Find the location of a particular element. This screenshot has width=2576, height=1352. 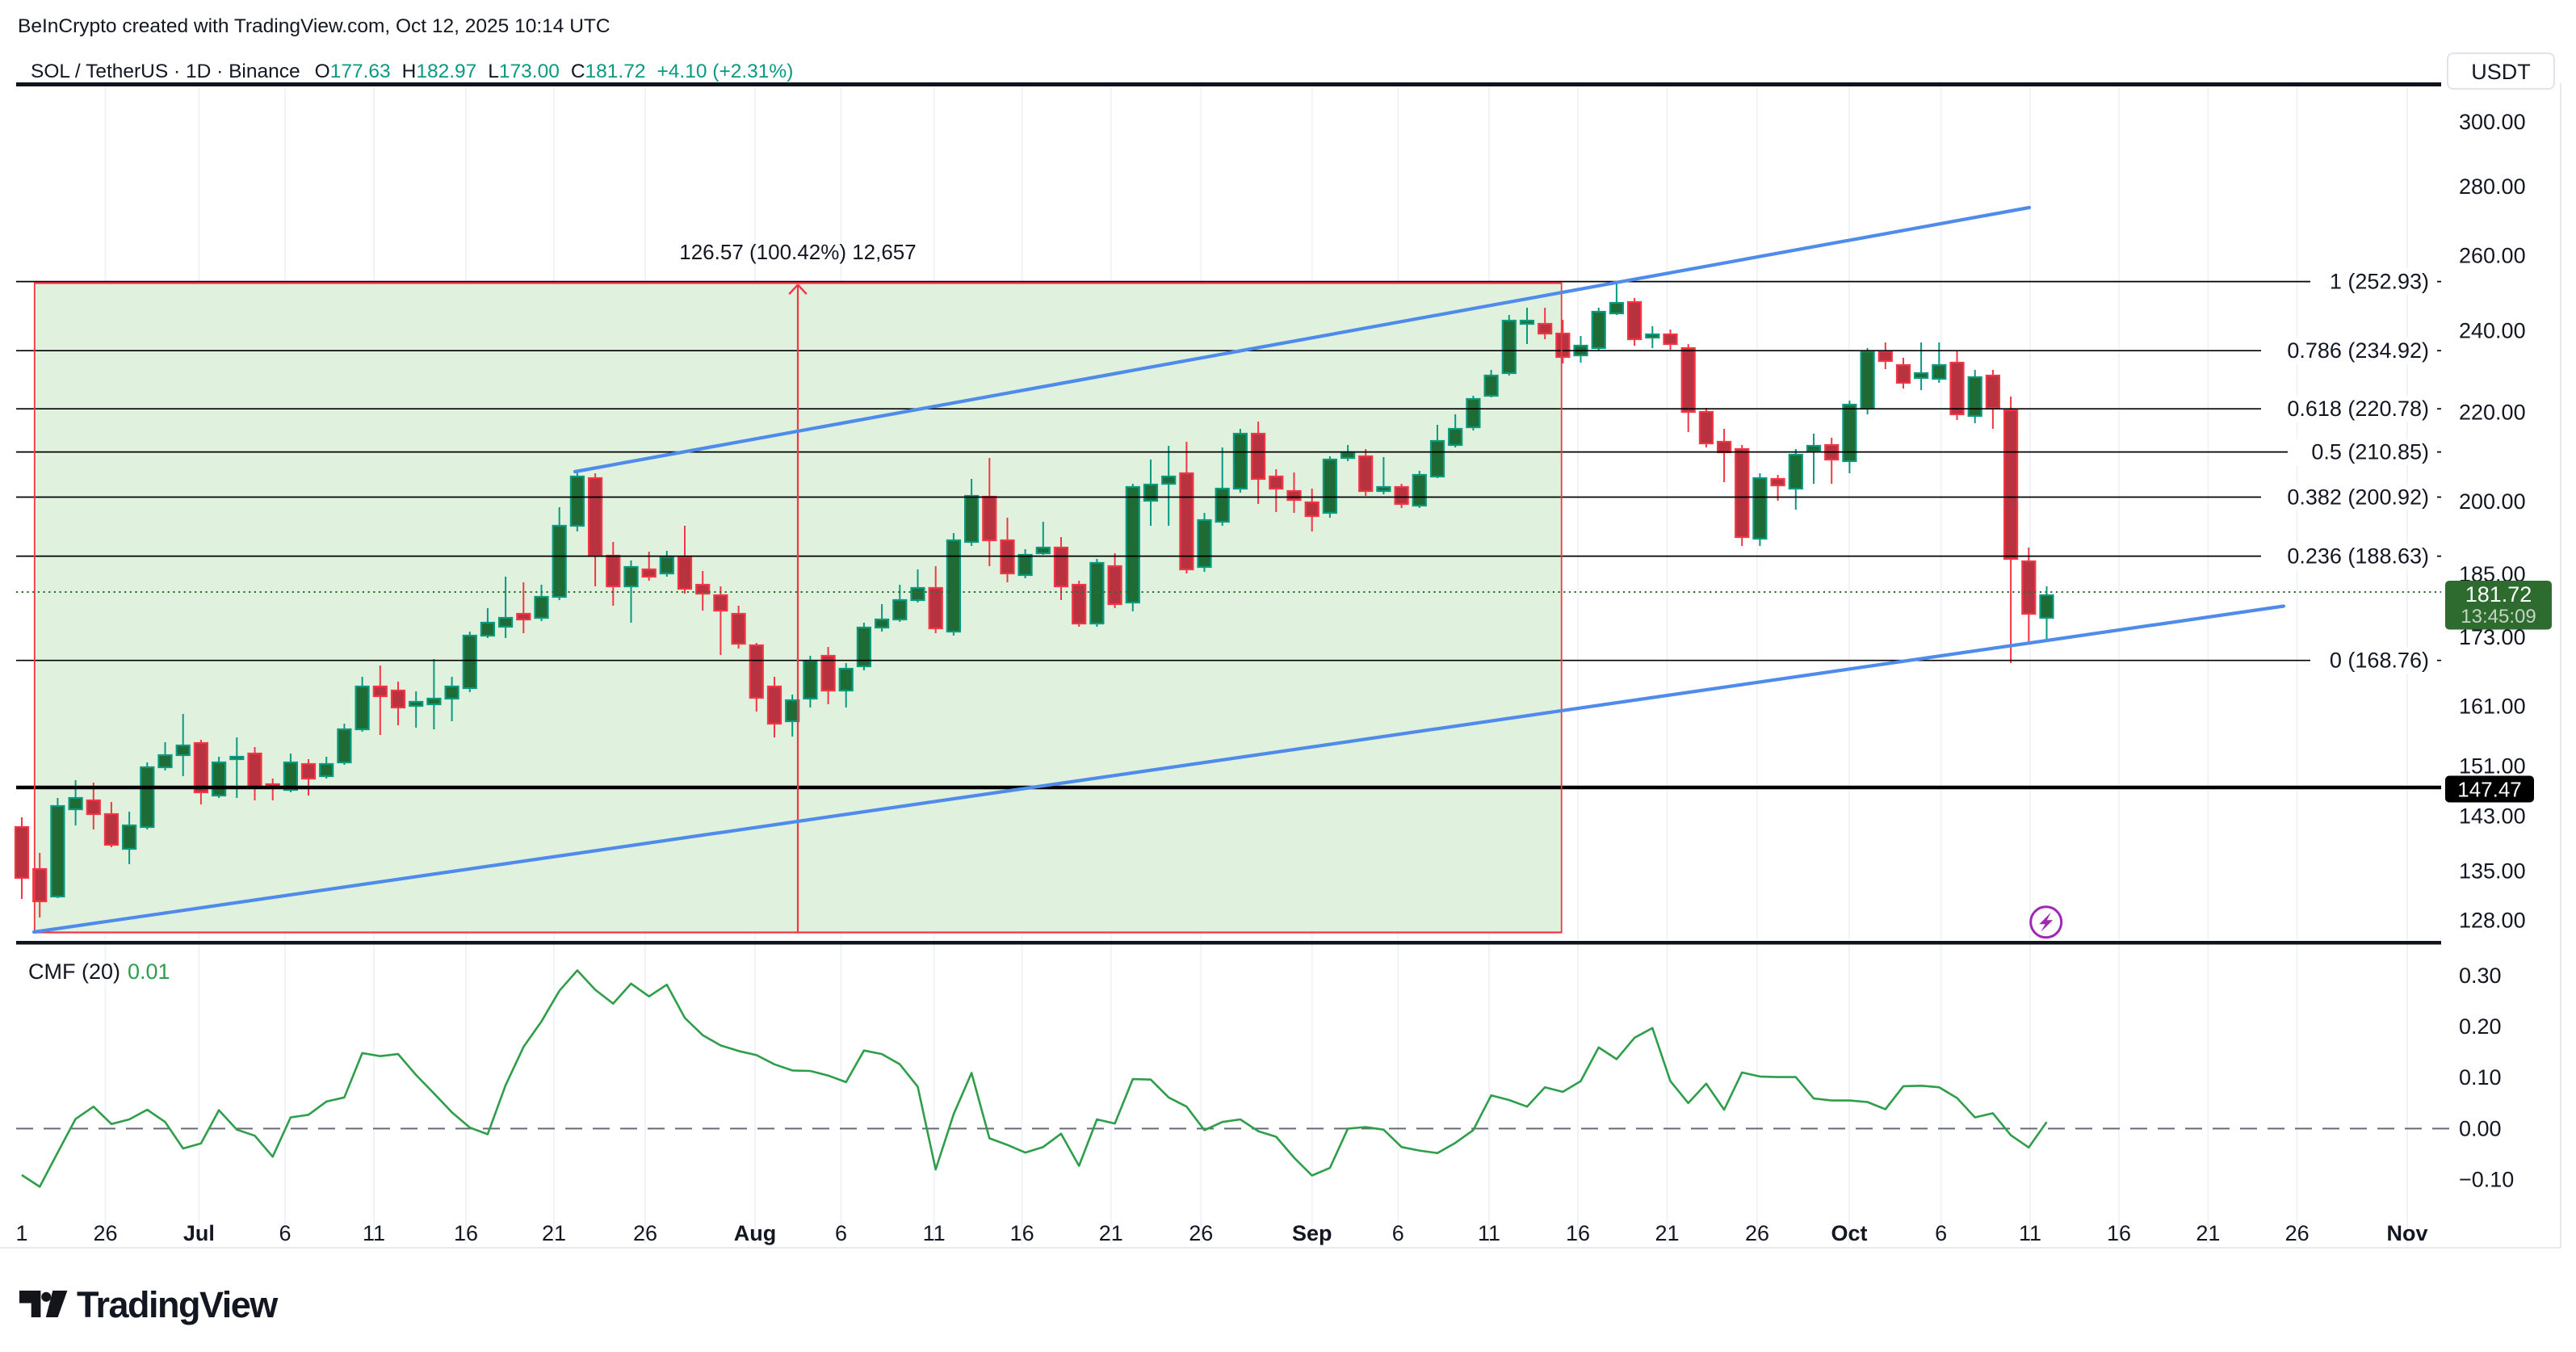

svg-text: TradingView is located at coordinates (178, 1304).